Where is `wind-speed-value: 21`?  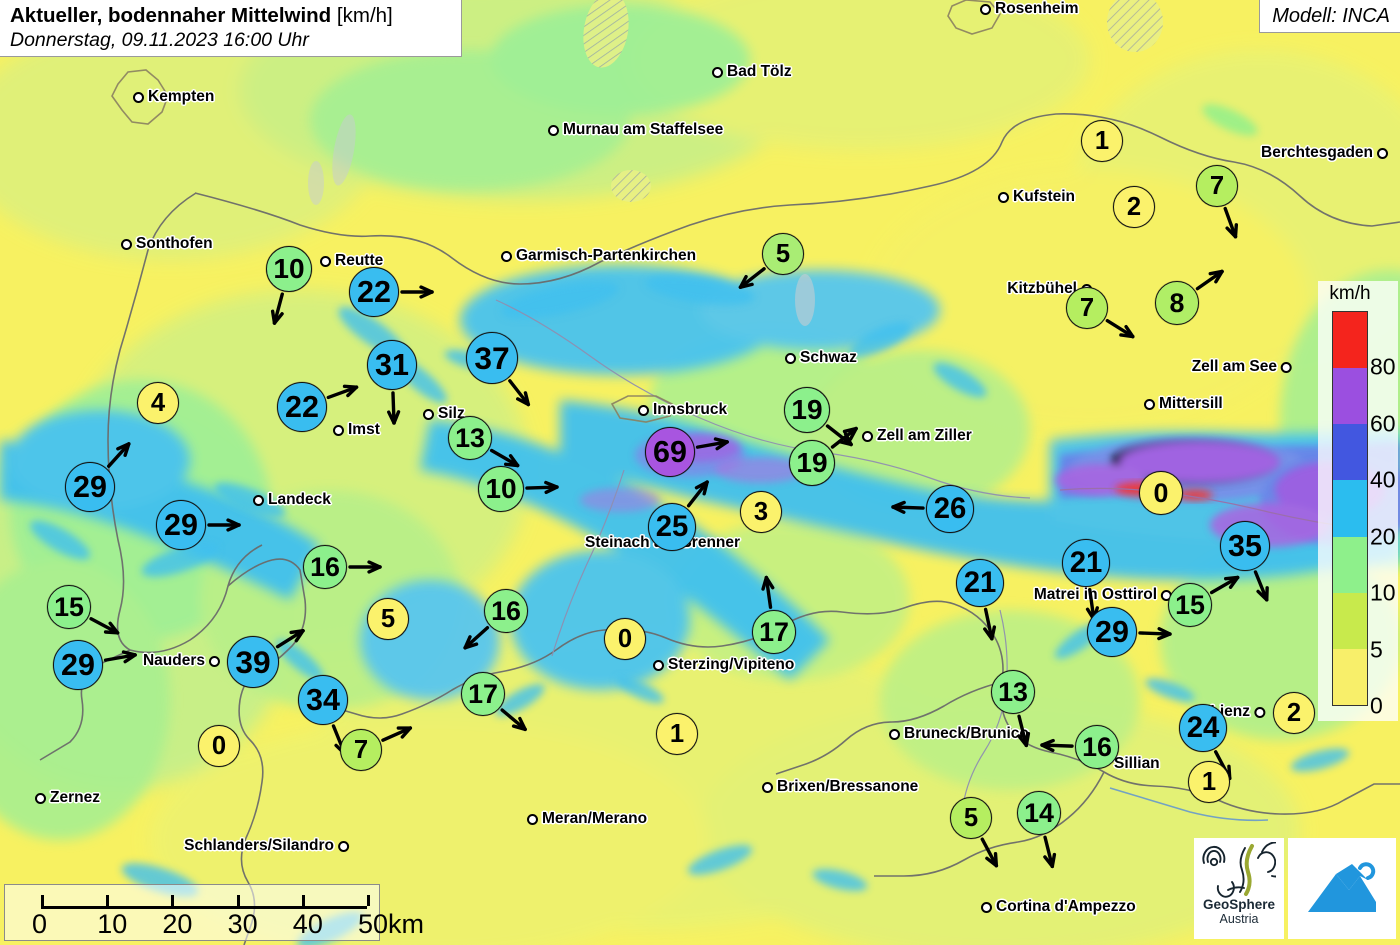
wind-speed-value: 21 is located at coordinates (1086, 563).